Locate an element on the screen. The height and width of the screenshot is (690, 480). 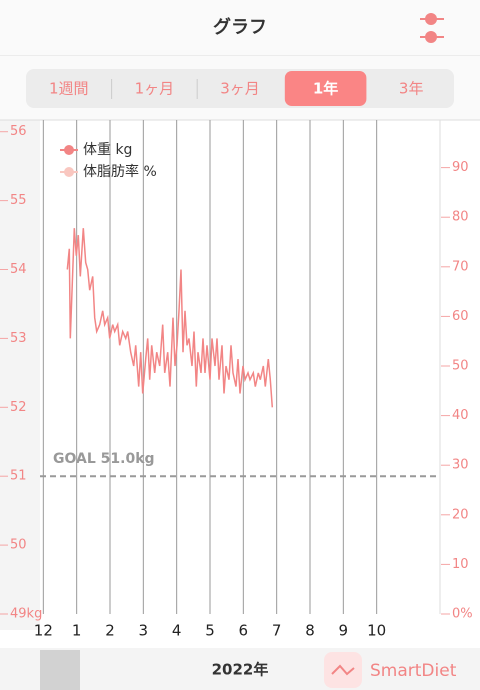
x-tick-label: 9 is located at coordinates (344, 631).